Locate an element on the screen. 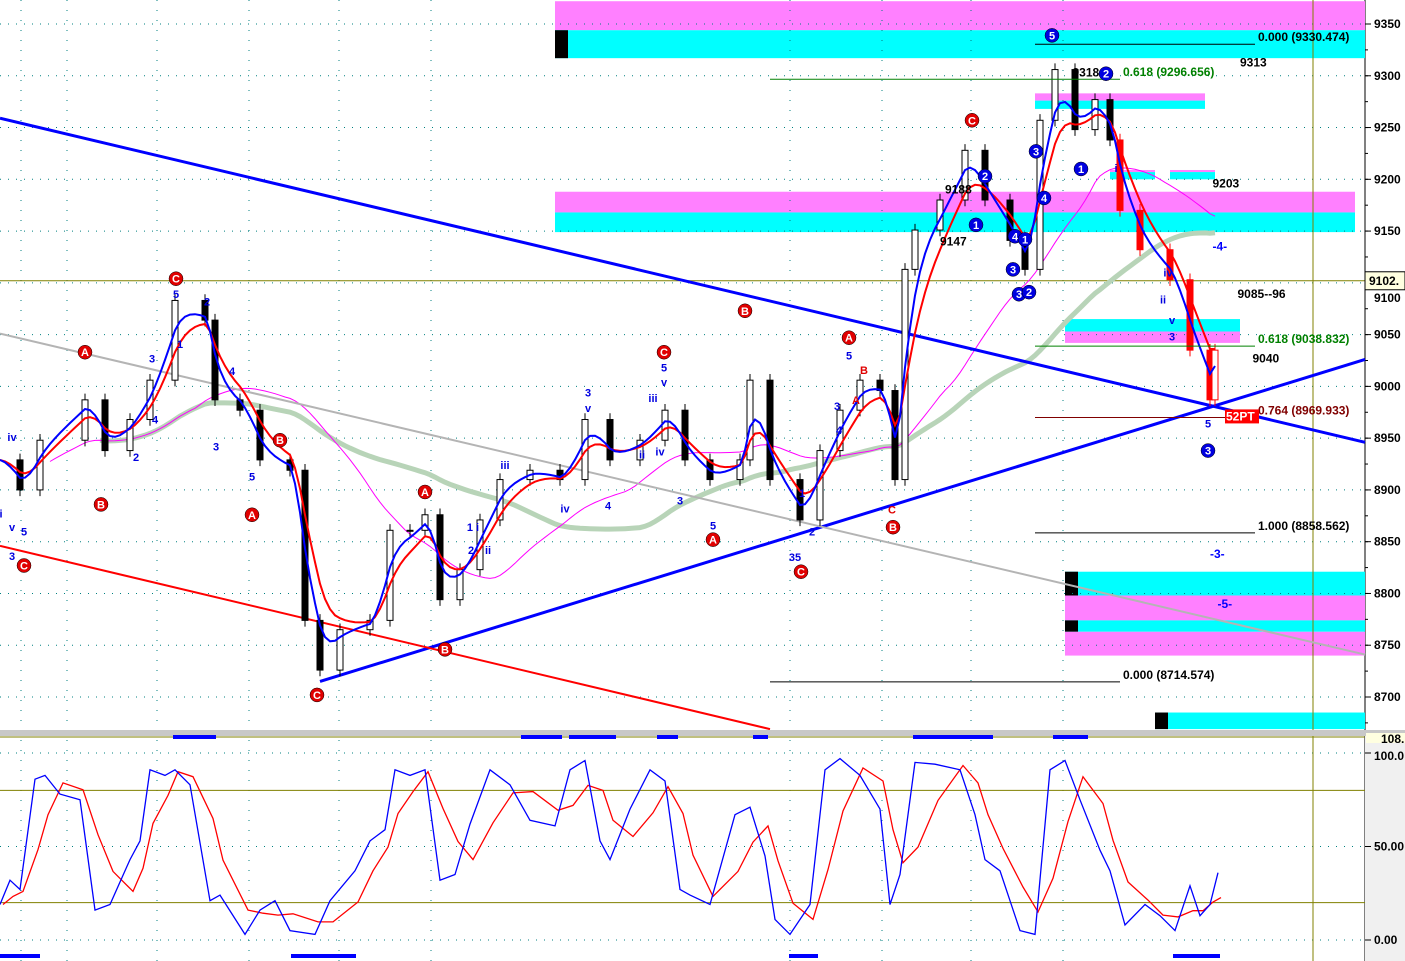  last-price-label: 9102. is located at coordinates (1384, 281).